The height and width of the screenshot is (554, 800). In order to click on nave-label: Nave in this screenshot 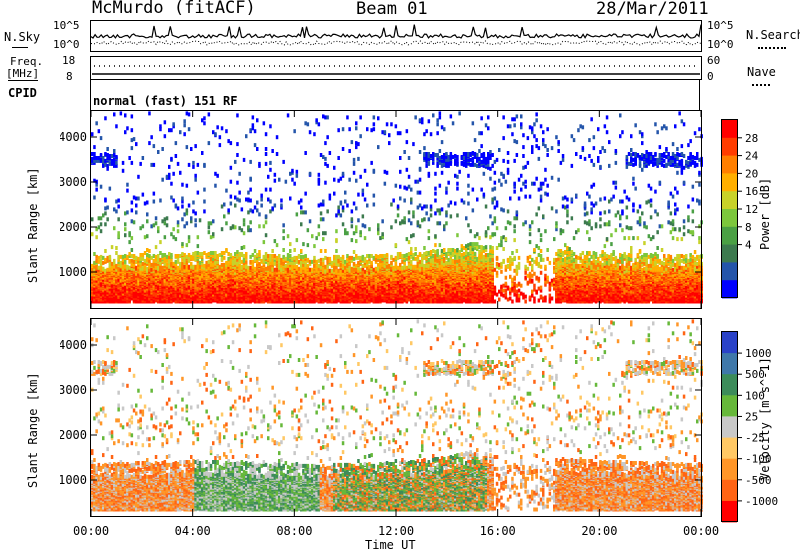, I will do `click(761, 72)`.